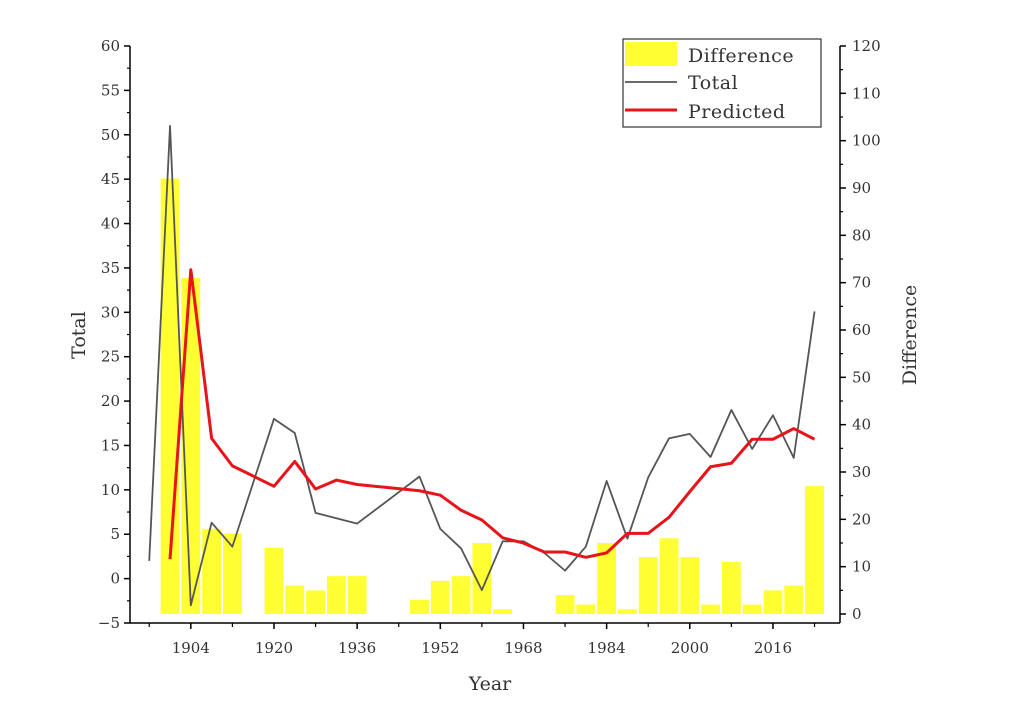  What do you see at coordinates (627, 611) in the screenshot?
I see `bar-difference-1988` at bounding box center [627, 611].